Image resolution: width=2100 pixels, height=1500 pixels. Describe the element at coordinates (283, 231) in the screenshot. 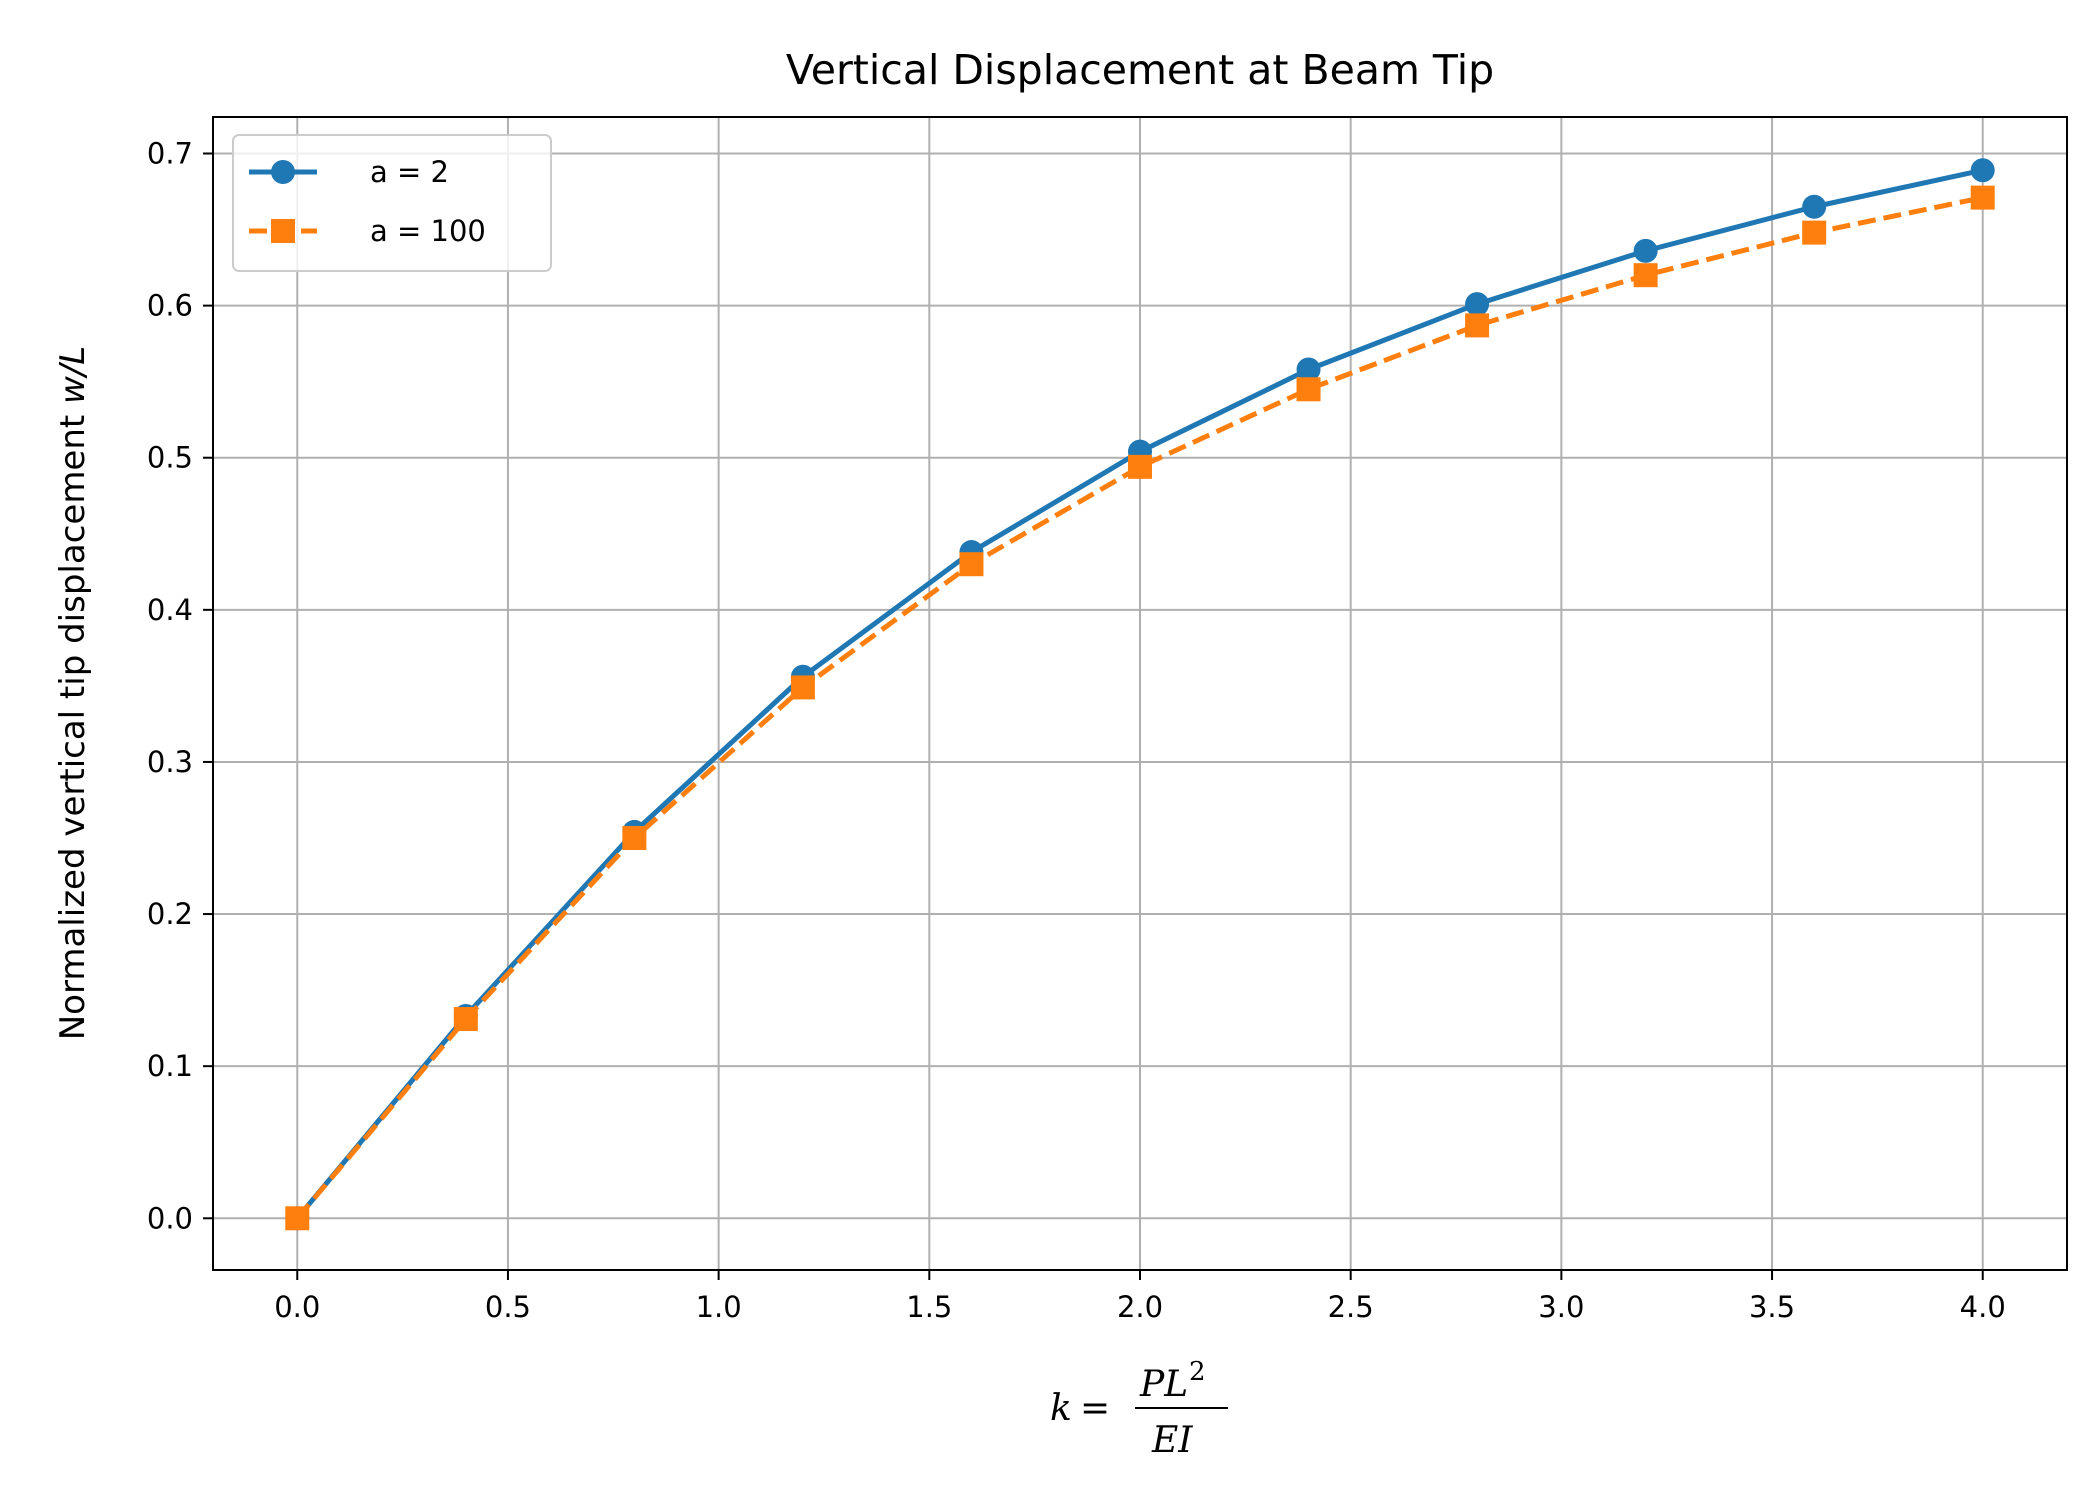

I see `legend-marker-square` at that location.